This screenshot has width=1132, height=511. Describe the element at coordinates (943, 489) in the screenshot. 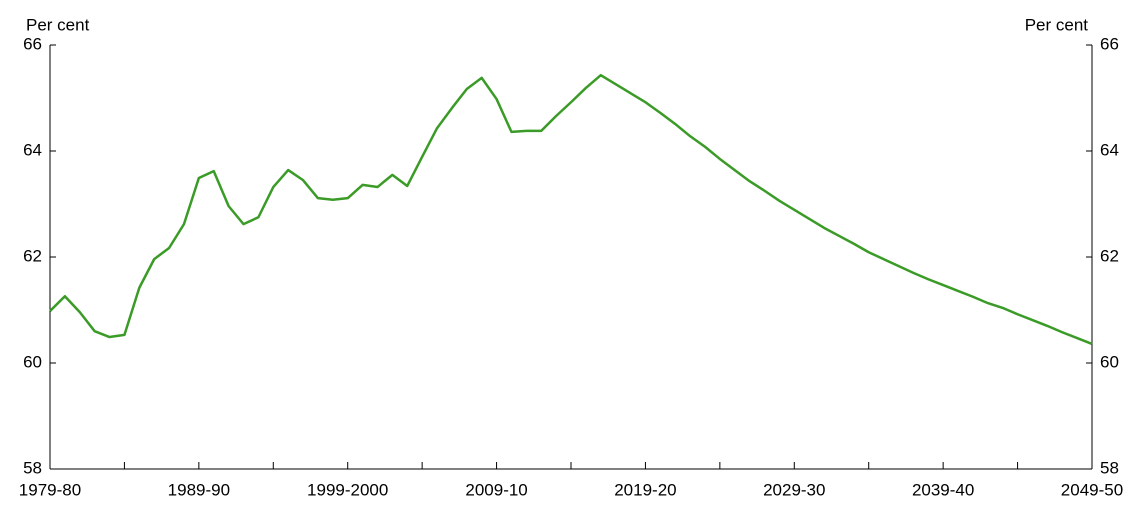

I see `x-tick-label: 2039-40` at that location.